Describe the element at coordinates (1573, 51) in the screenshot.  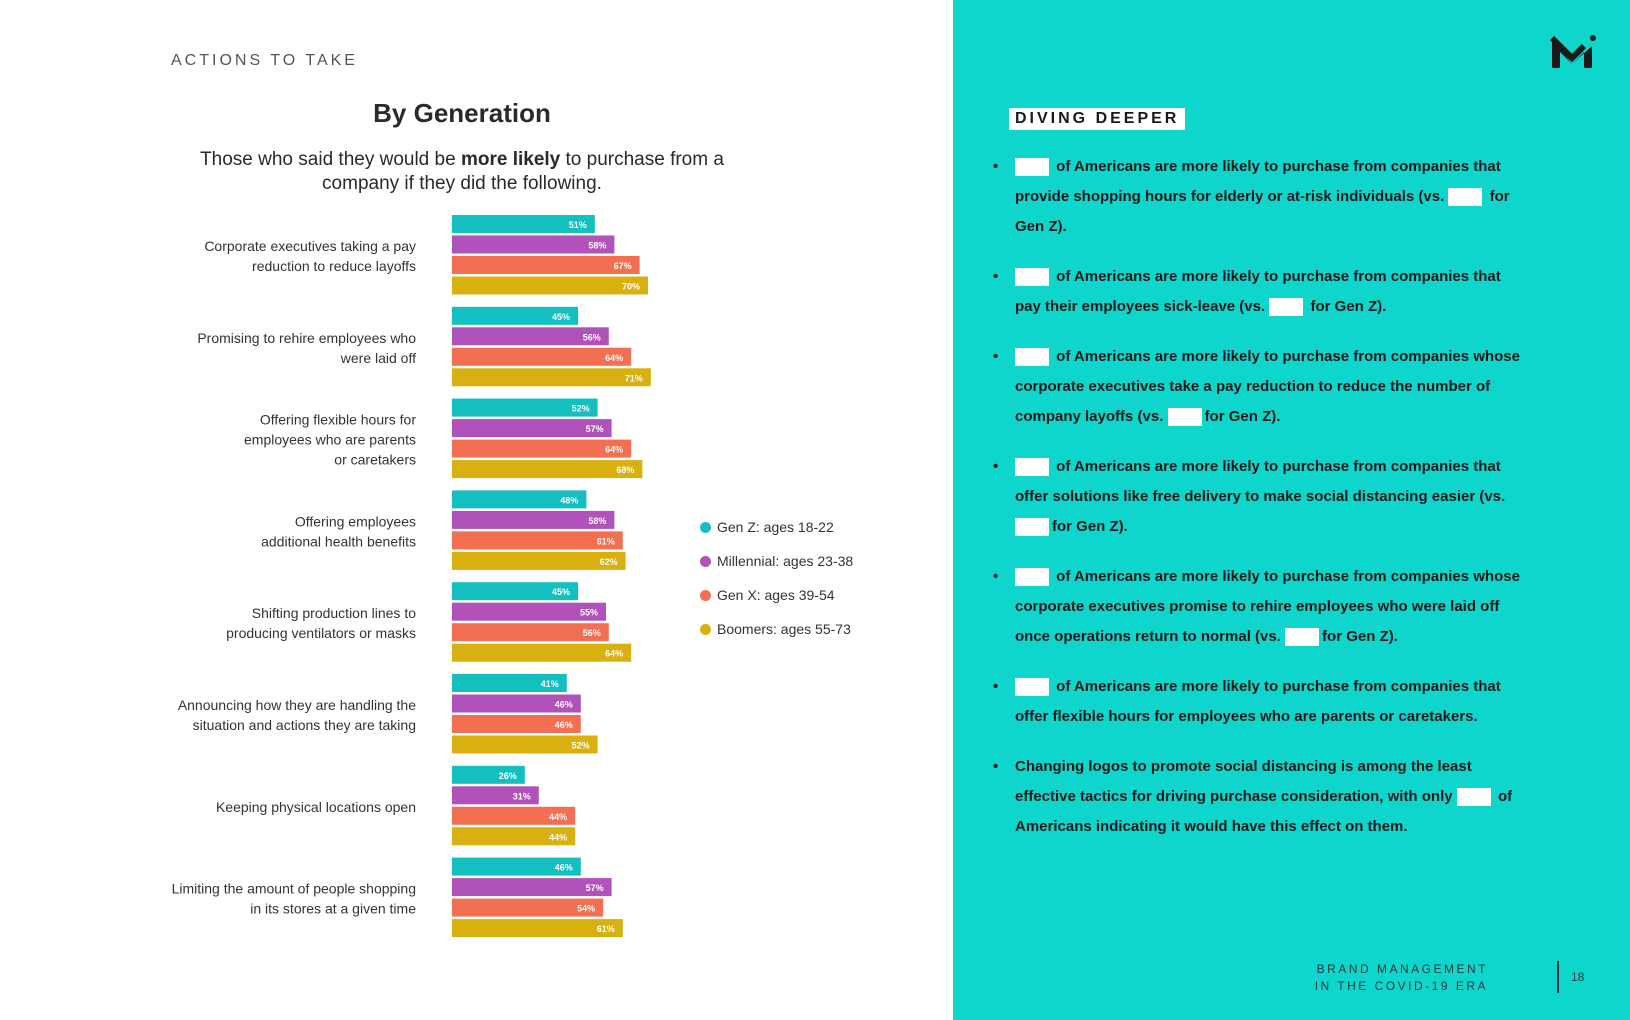
I see `brand-logo-icon` at that location.